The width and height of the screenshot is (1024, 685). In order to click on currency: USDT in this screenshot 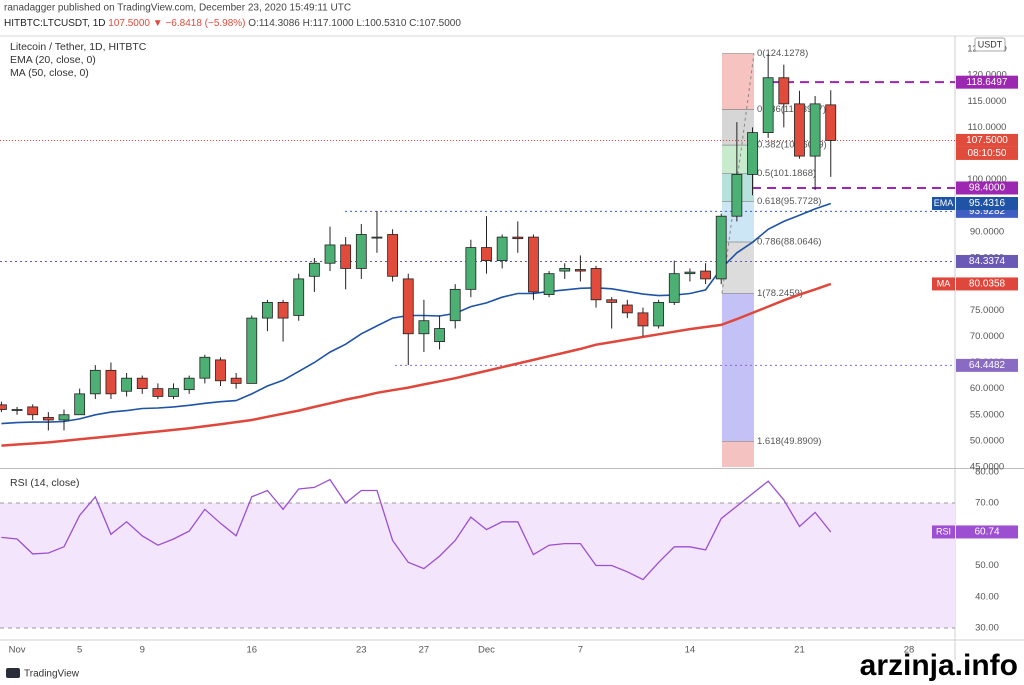, I will do `click(990, 44)`.